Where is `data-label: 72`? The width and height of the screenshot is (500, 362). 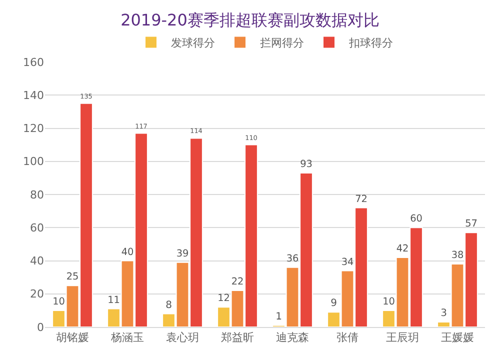 data-label: 72 is located at coordinates (361, 199).